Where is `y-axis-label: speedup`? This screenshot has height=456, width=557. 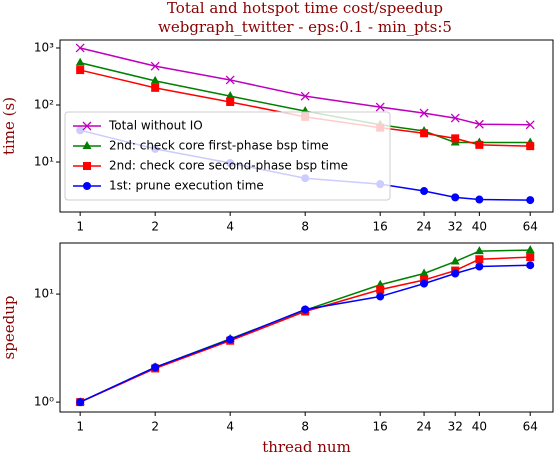
y-axis-label: speedup is located at coordinates (9, 328).